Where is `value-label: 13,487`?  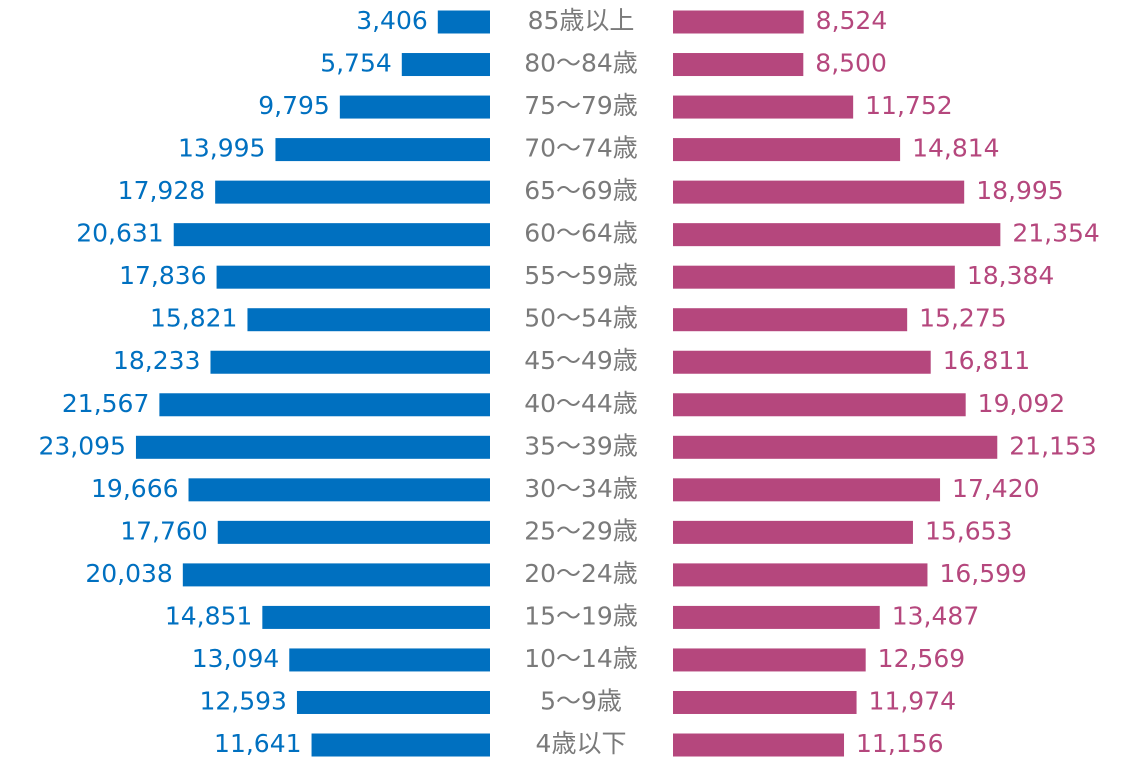
value-label: 13,487 is located at coordinates (935, 615).